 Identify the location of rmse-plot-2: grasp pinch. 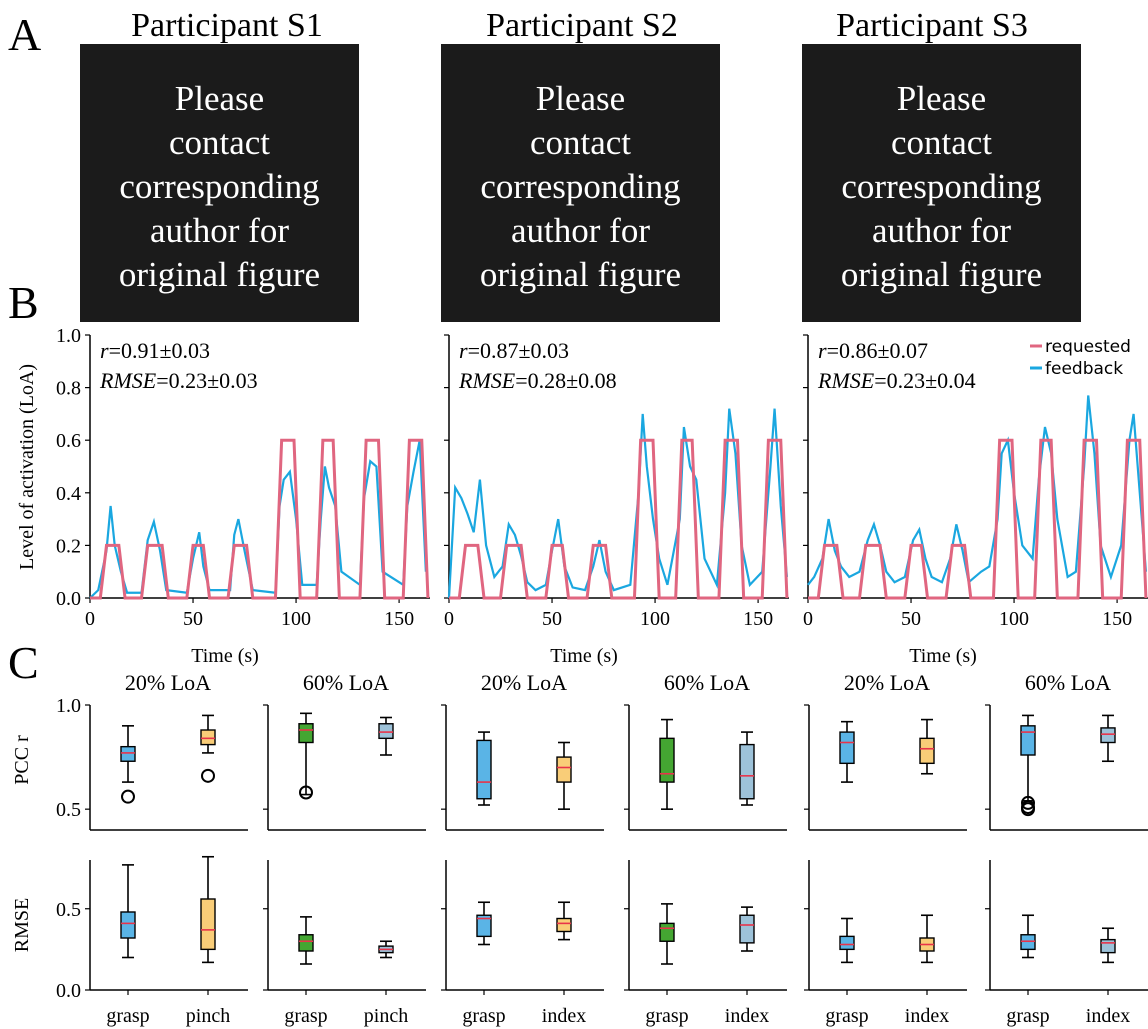
(344, 943).